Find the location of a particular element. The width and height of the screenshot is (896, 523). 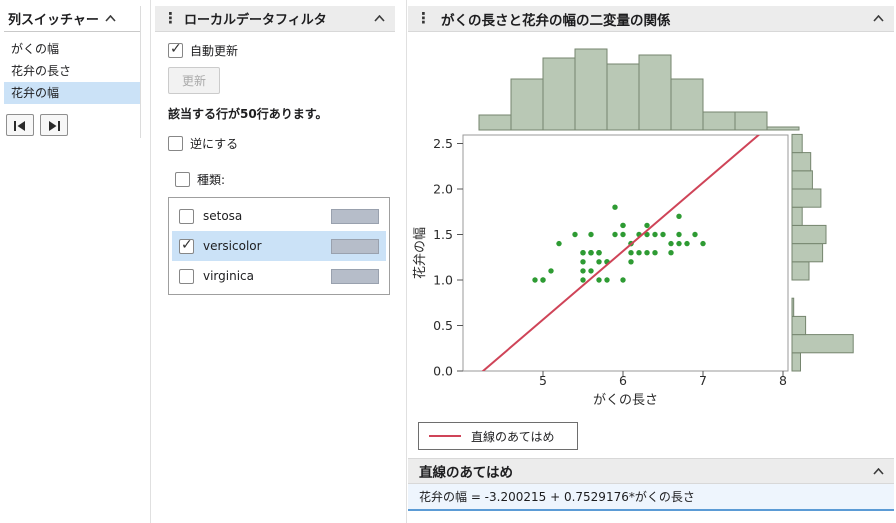

fit-line-legend-icon is located at coordinates (445, 436).